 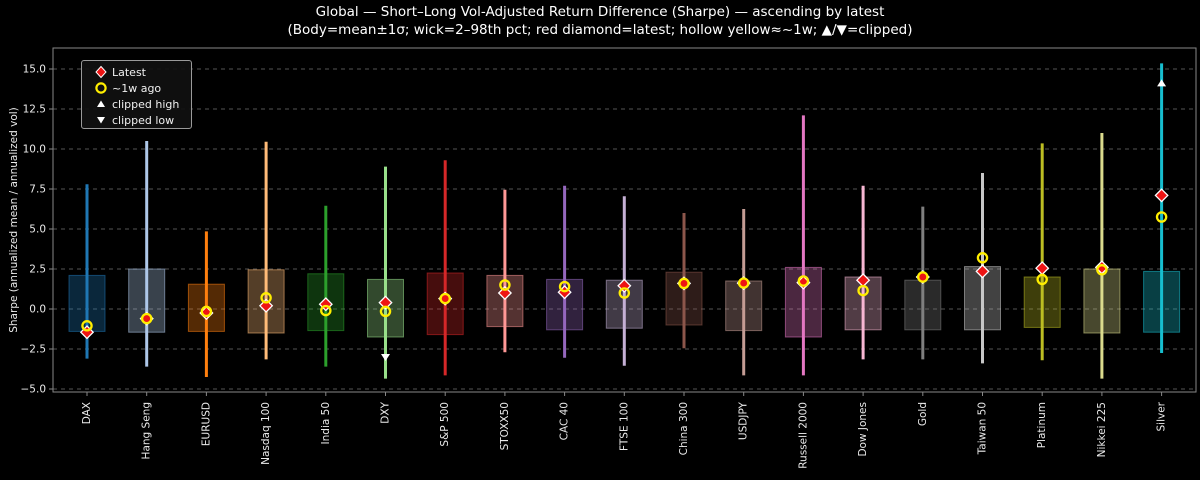 I want to click on column-taiwan-50: Taiwan 50, so click(x=982, y=314).